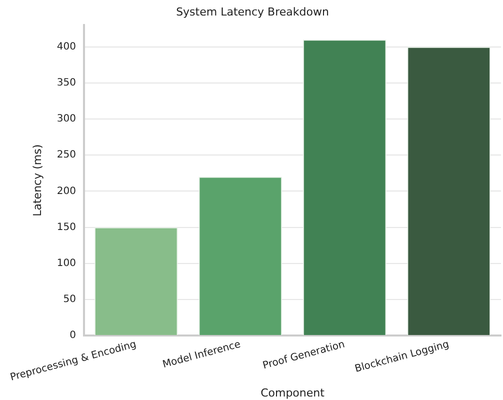 The width and height of the screenshot is (503, 400). Describe the element at coordinates (73, 336) in the screenshot. I see `y-tick-label: 0` at that location.